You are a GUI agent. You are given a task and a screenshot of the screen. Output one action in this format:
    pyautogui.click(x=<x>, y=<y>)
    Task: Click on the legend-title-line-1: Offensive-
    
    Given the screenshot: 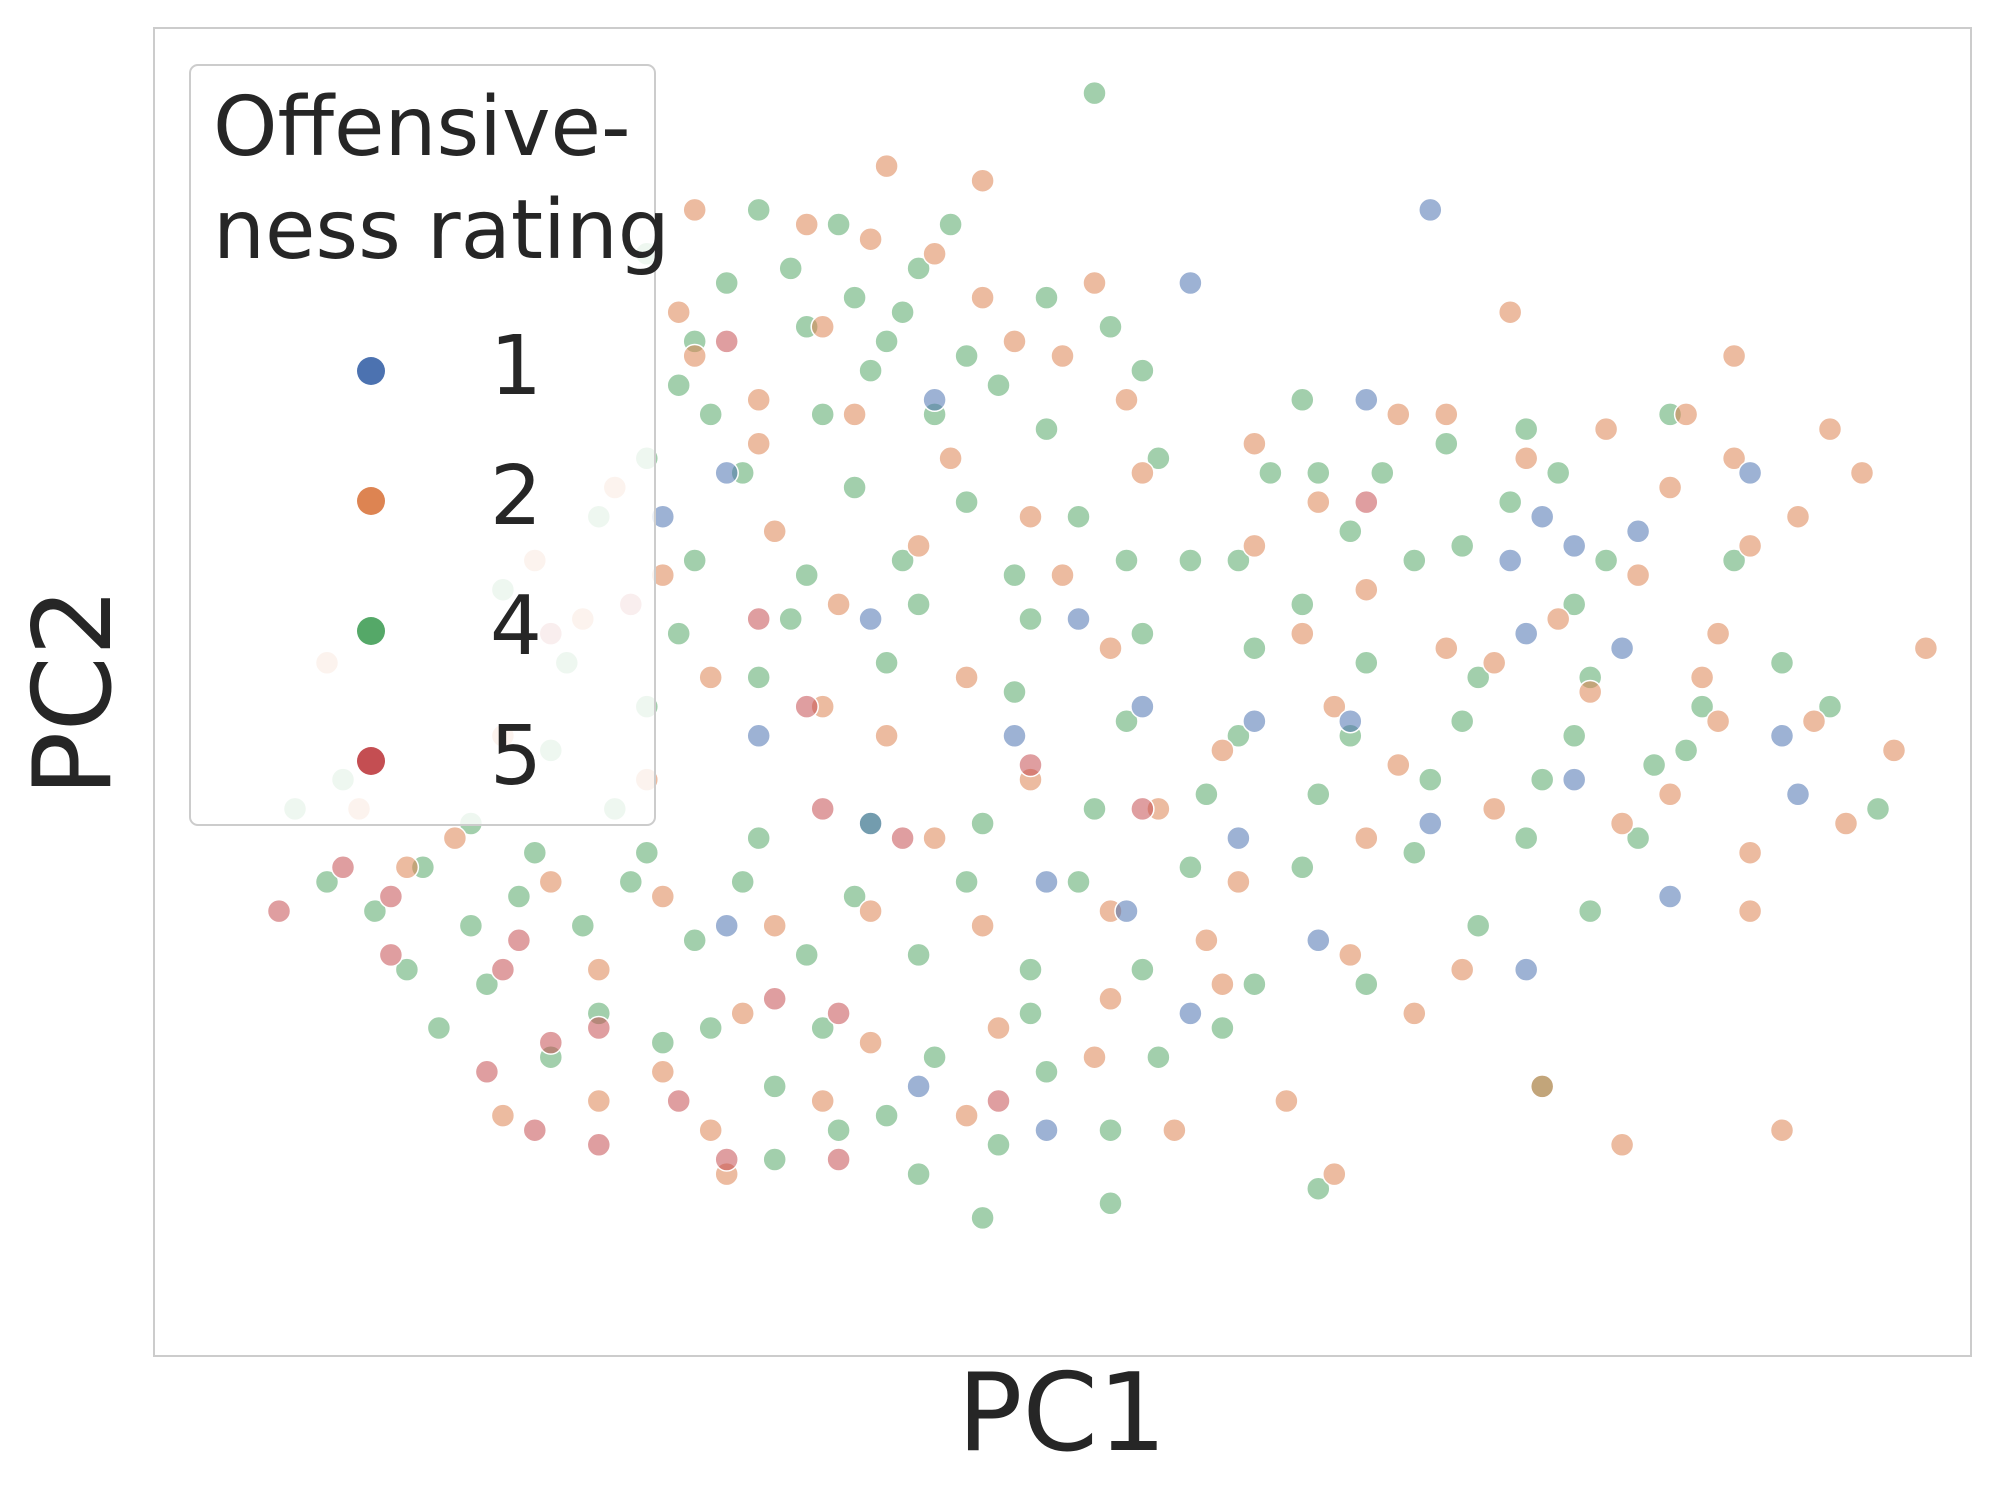 What is the action you would take?
    pyautogui.click(x=422, y=127)
    